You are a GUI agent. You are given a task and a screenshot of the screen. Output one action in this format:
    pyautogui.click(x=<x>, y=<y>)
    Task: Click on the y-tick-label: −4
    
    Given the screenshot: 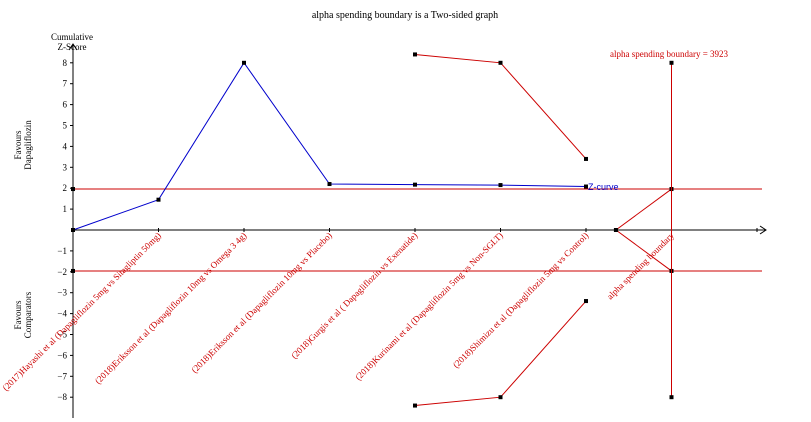 What is the action you would take?
    pyautogui.click(x=62, y=314)
    